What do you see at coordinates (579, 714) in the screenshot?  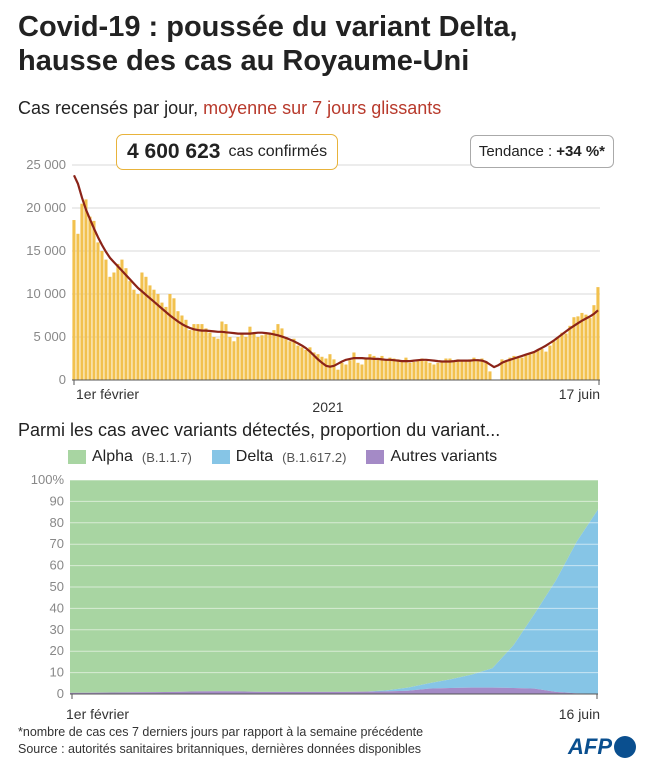 I see `x-end-label: 16 juin` at bounding box center [579, 714].